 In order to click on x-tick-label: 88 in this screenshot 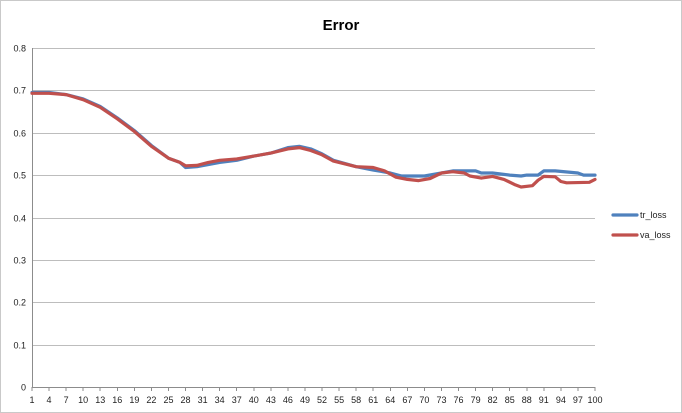, I will do `click(527, 400)`.